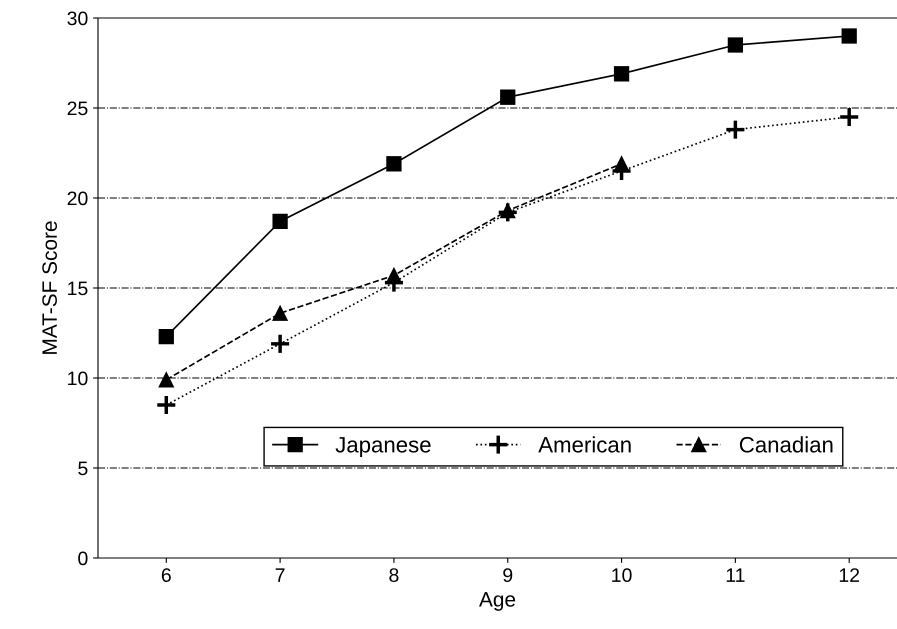  I want to click on x-axis-title: Age, so click(497, 601).